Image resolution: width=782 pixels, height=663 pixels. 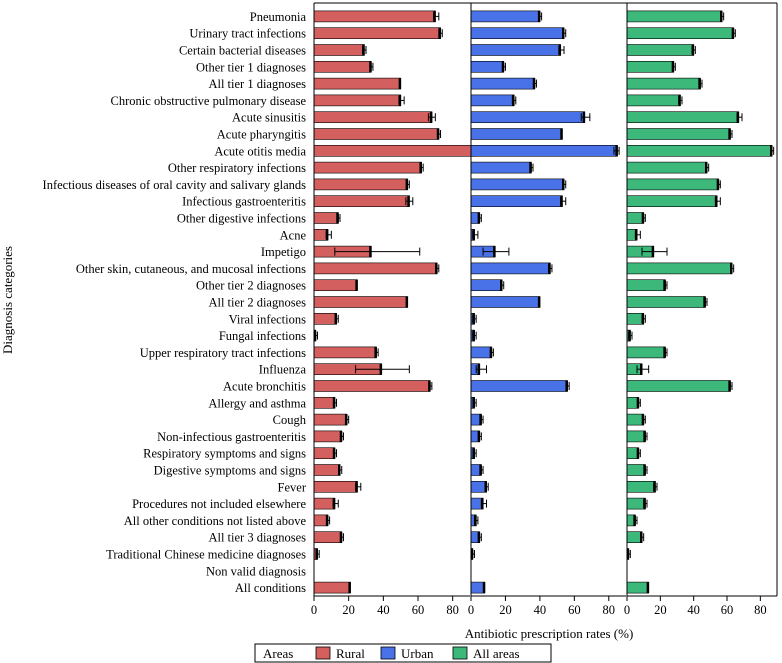 I want to click on x-tick-label: 0, so click(x=471, y=610).